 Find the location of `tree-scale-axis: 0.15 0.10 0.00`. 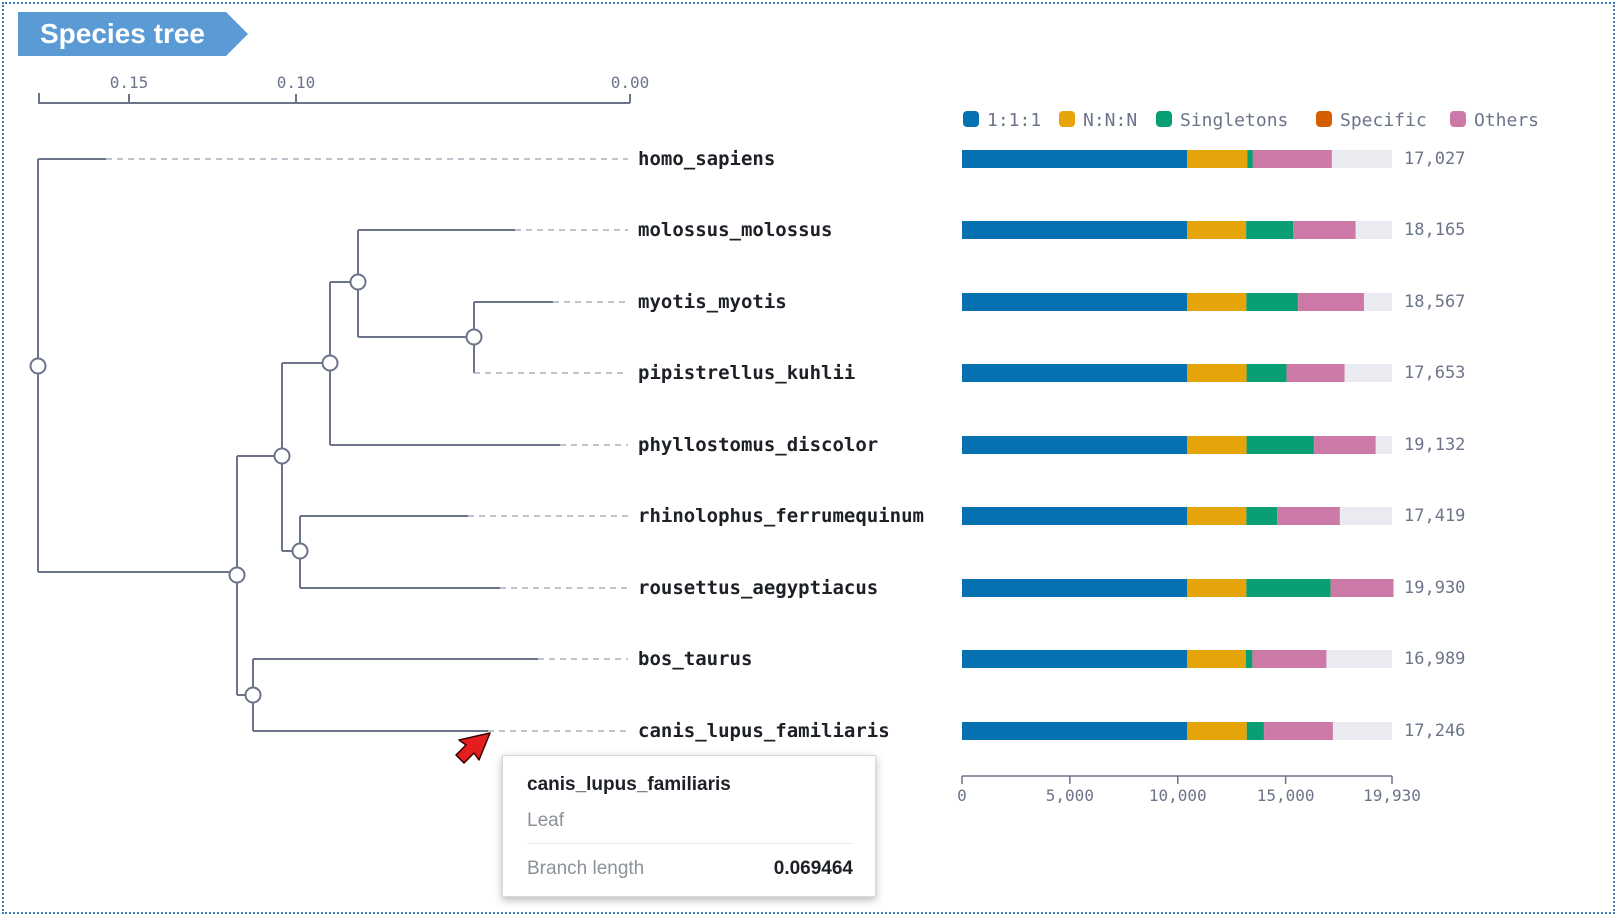

tree-scale-axis: 0.15 0.10 0.00 is located at coordinates (344, 88).